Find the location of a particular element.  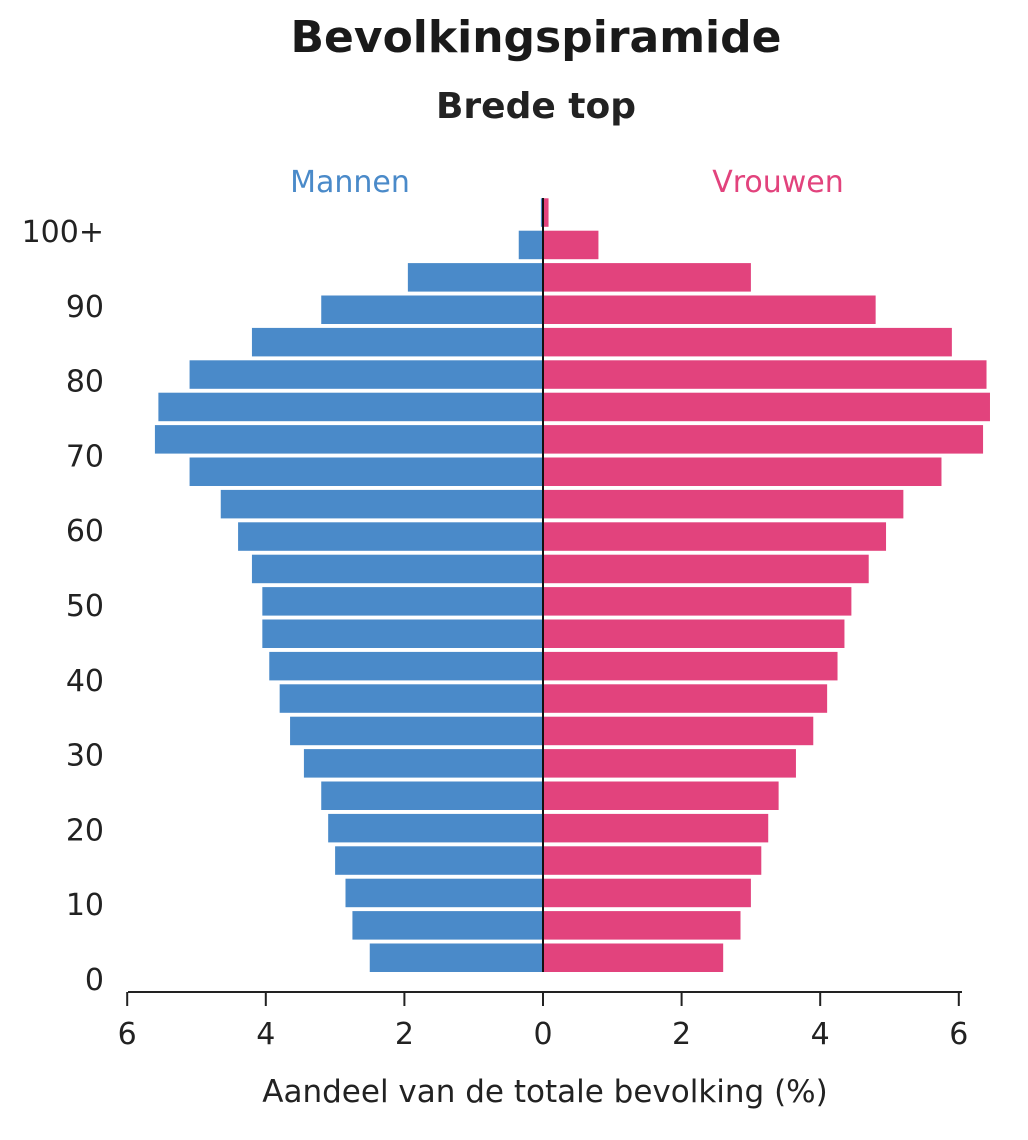

x-axis-ticks: 6 4 2 0 2 4 6 is located at coordinates (543, 1022).